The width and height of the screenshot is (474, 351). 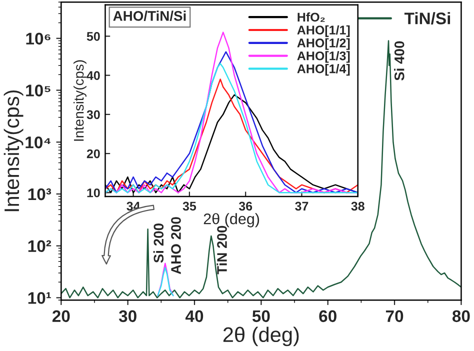 I want to click on annotation: Si 400, so click(x=399, y=60).